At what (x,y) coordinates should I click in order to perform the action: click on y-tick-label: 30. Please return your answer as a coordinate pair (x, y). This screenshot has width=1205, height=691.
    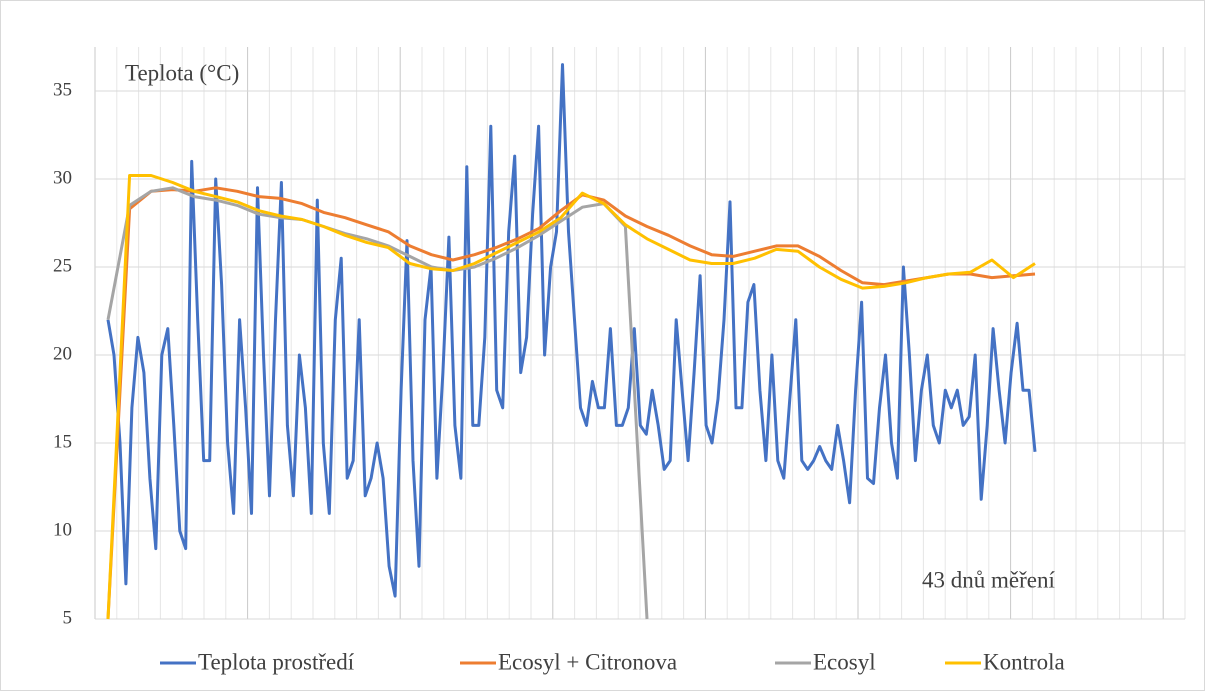
    Looking at the image, I should click on (62, 177).